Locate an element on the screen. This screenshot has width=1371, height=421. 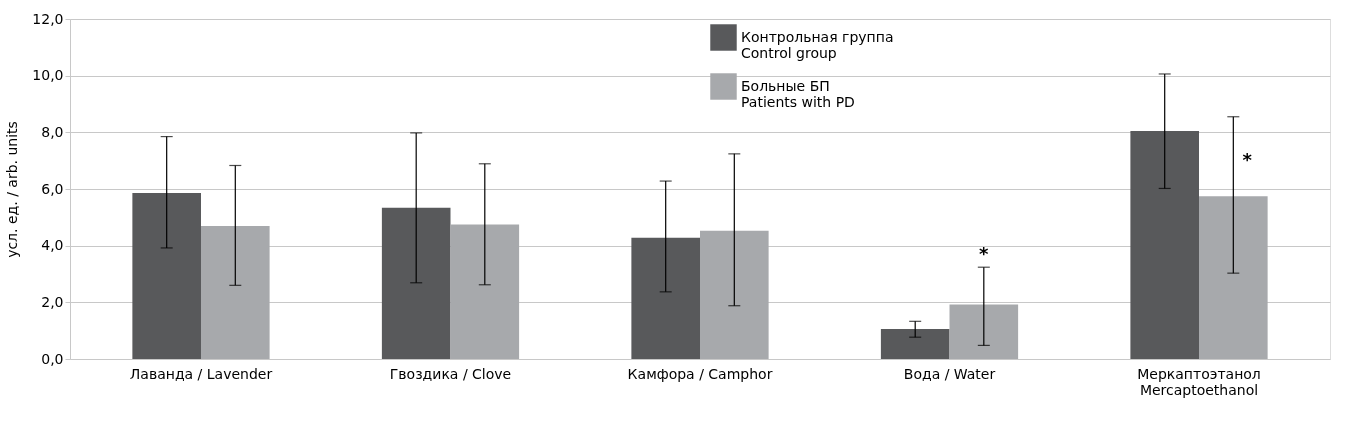
y-tick-label: 8,0 is located at coordinates (52, 131).